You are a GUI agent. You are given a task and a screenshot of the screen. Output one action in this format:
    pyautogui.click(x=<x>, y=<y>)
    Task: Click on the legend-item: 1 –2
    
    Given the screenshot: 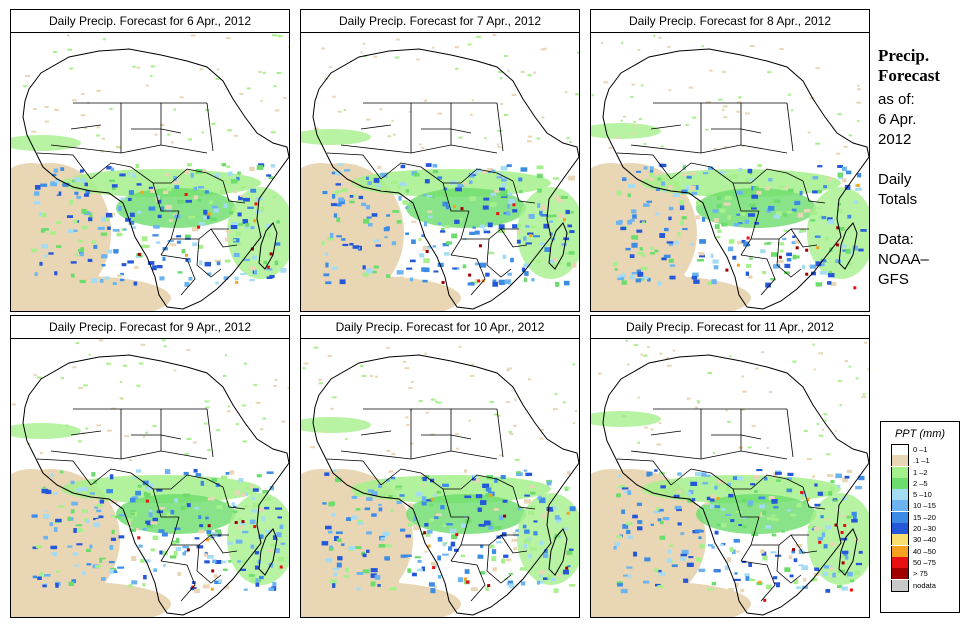 What is the action you would take?
    pyautogui.click(x=925, y=472)
    